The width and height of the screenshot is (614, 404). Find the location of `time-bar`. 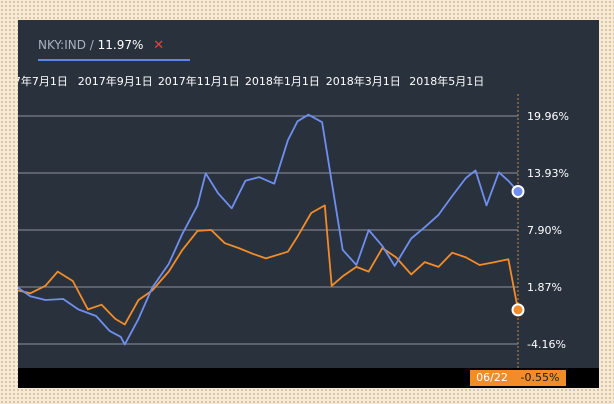

time-bar is located at coordinates (308, 378).